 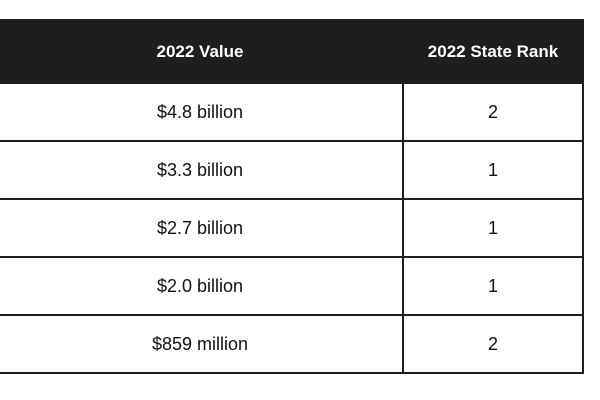 I want to click on table-row: $2.0 billion 1, so click(x=292, y=286).